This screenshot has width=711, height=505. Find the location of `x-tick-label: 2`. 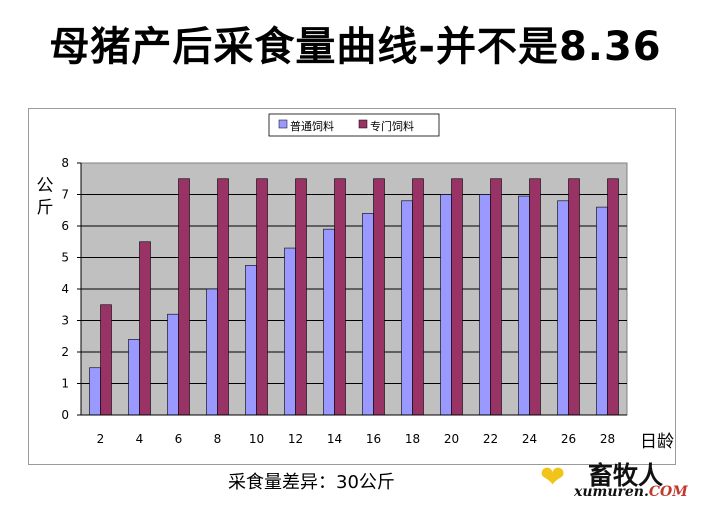

x-tick-label: 2 is located at coordinates (101, 439).